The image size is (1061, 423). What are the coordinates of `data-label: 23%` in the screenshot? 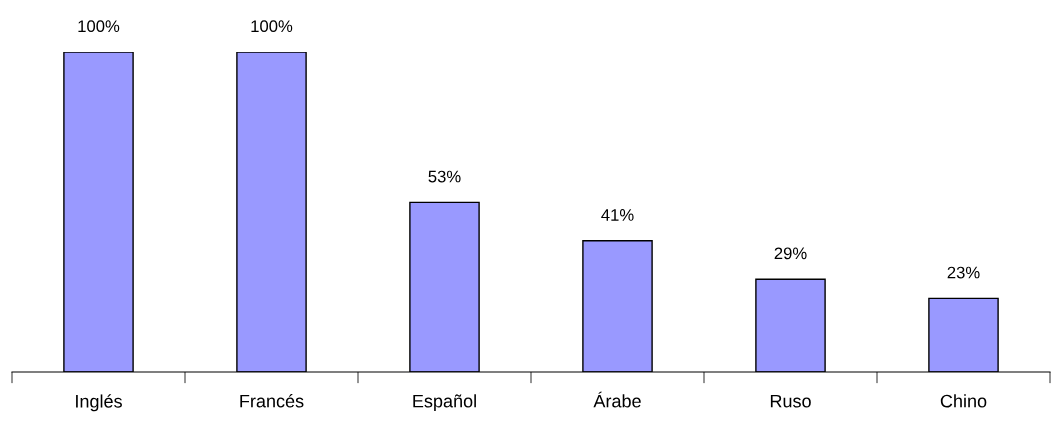 It's located at (963, 272).